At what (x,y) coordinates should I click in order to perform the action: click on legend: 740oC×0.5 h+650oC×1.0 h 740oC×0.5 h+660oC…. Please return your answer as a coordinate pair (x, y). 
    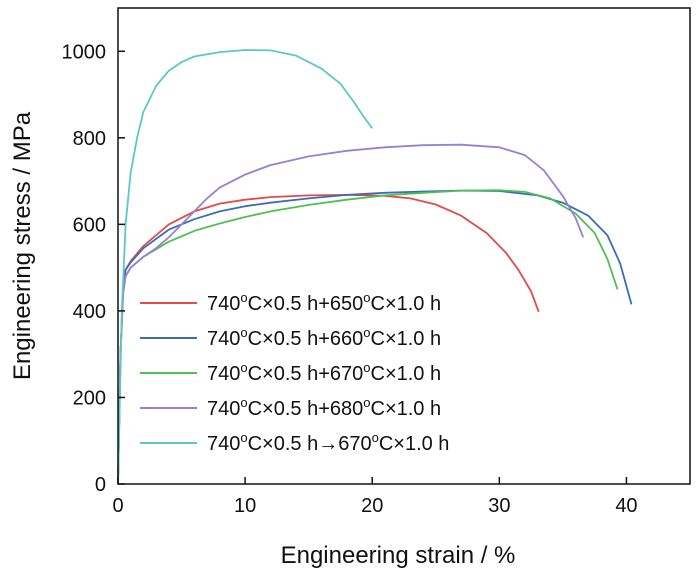
    Looking at the image, I should click on (294, 372).